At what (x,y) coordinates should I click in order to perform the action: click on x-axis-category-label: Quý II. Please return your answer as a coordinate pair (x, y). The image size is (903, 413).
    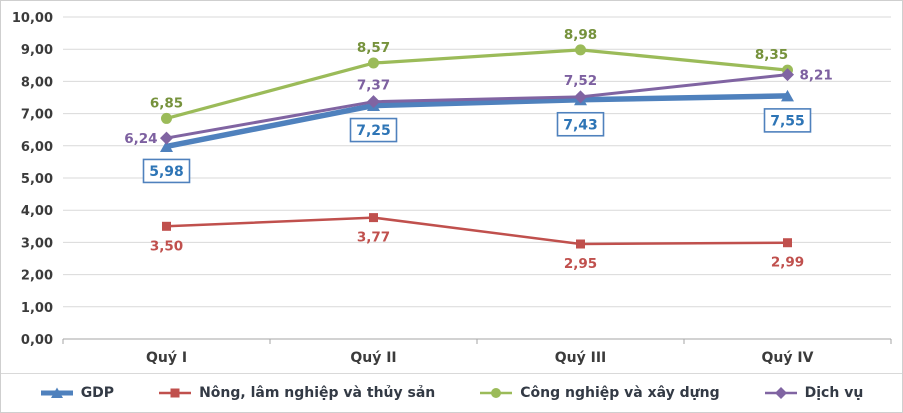
    Looking at the image, I should click on (373, 358).